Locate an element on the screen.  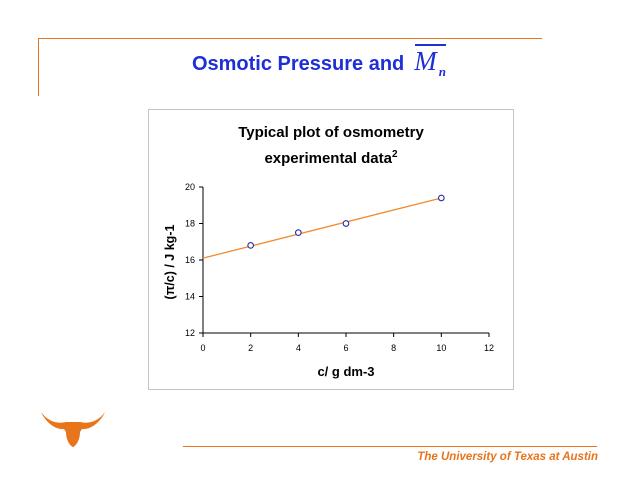
x-tick-label: 10 is located at coordinates (441, 348).